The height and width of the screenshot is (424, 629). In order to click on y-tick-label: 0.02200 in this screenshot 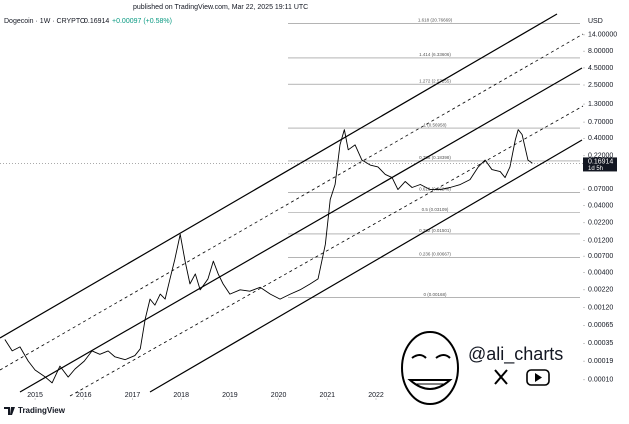, I will do `click(600, 223)`.